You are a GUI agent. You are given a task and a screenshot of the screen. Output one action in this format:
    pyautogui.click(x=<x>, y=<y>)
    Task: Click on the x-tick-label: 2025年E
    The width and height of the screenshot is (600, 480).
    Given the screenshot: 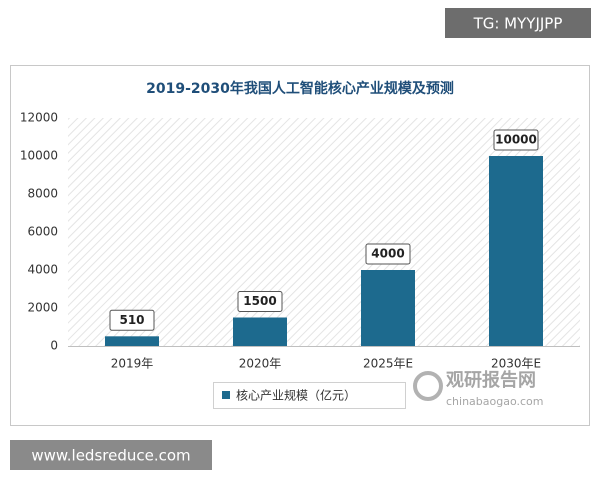 What is the action you would take?
    pyautogui.click(x=388, y=364)
    